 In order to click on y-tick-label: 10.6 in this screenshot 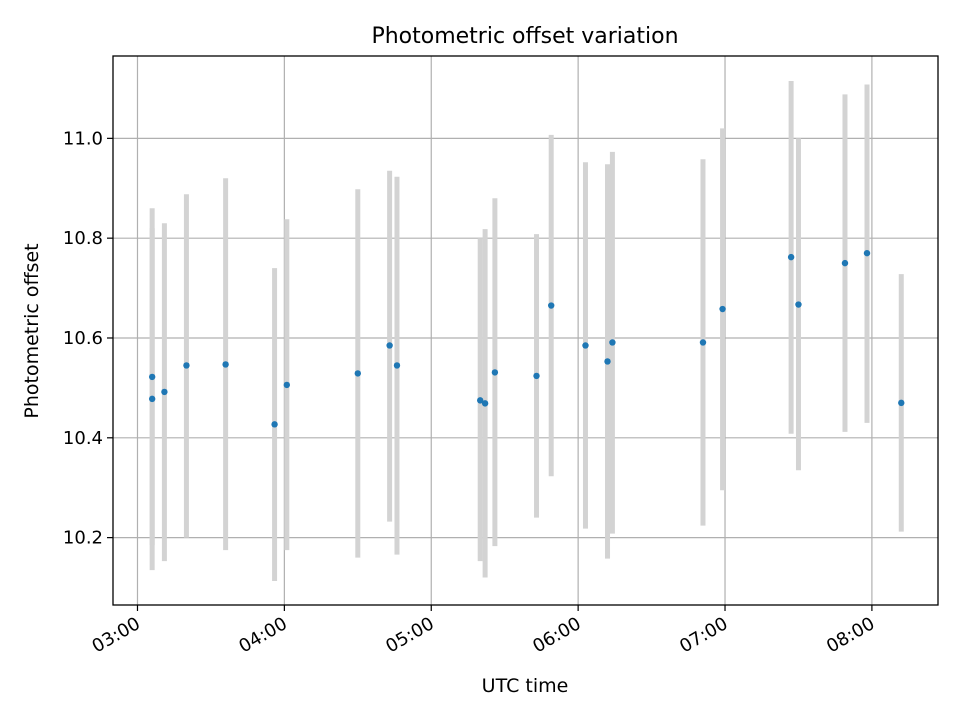, I will do `click(83, 338)`.